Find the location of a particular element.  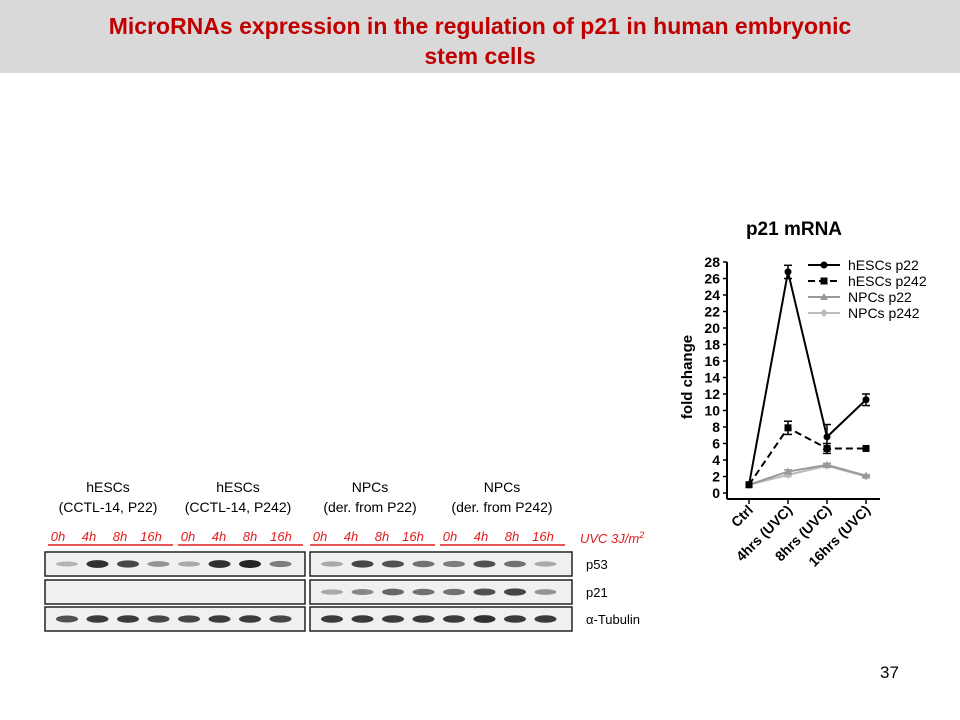

uvc-dose-text: UVC 3J/m is located at coordinates (609, 538).